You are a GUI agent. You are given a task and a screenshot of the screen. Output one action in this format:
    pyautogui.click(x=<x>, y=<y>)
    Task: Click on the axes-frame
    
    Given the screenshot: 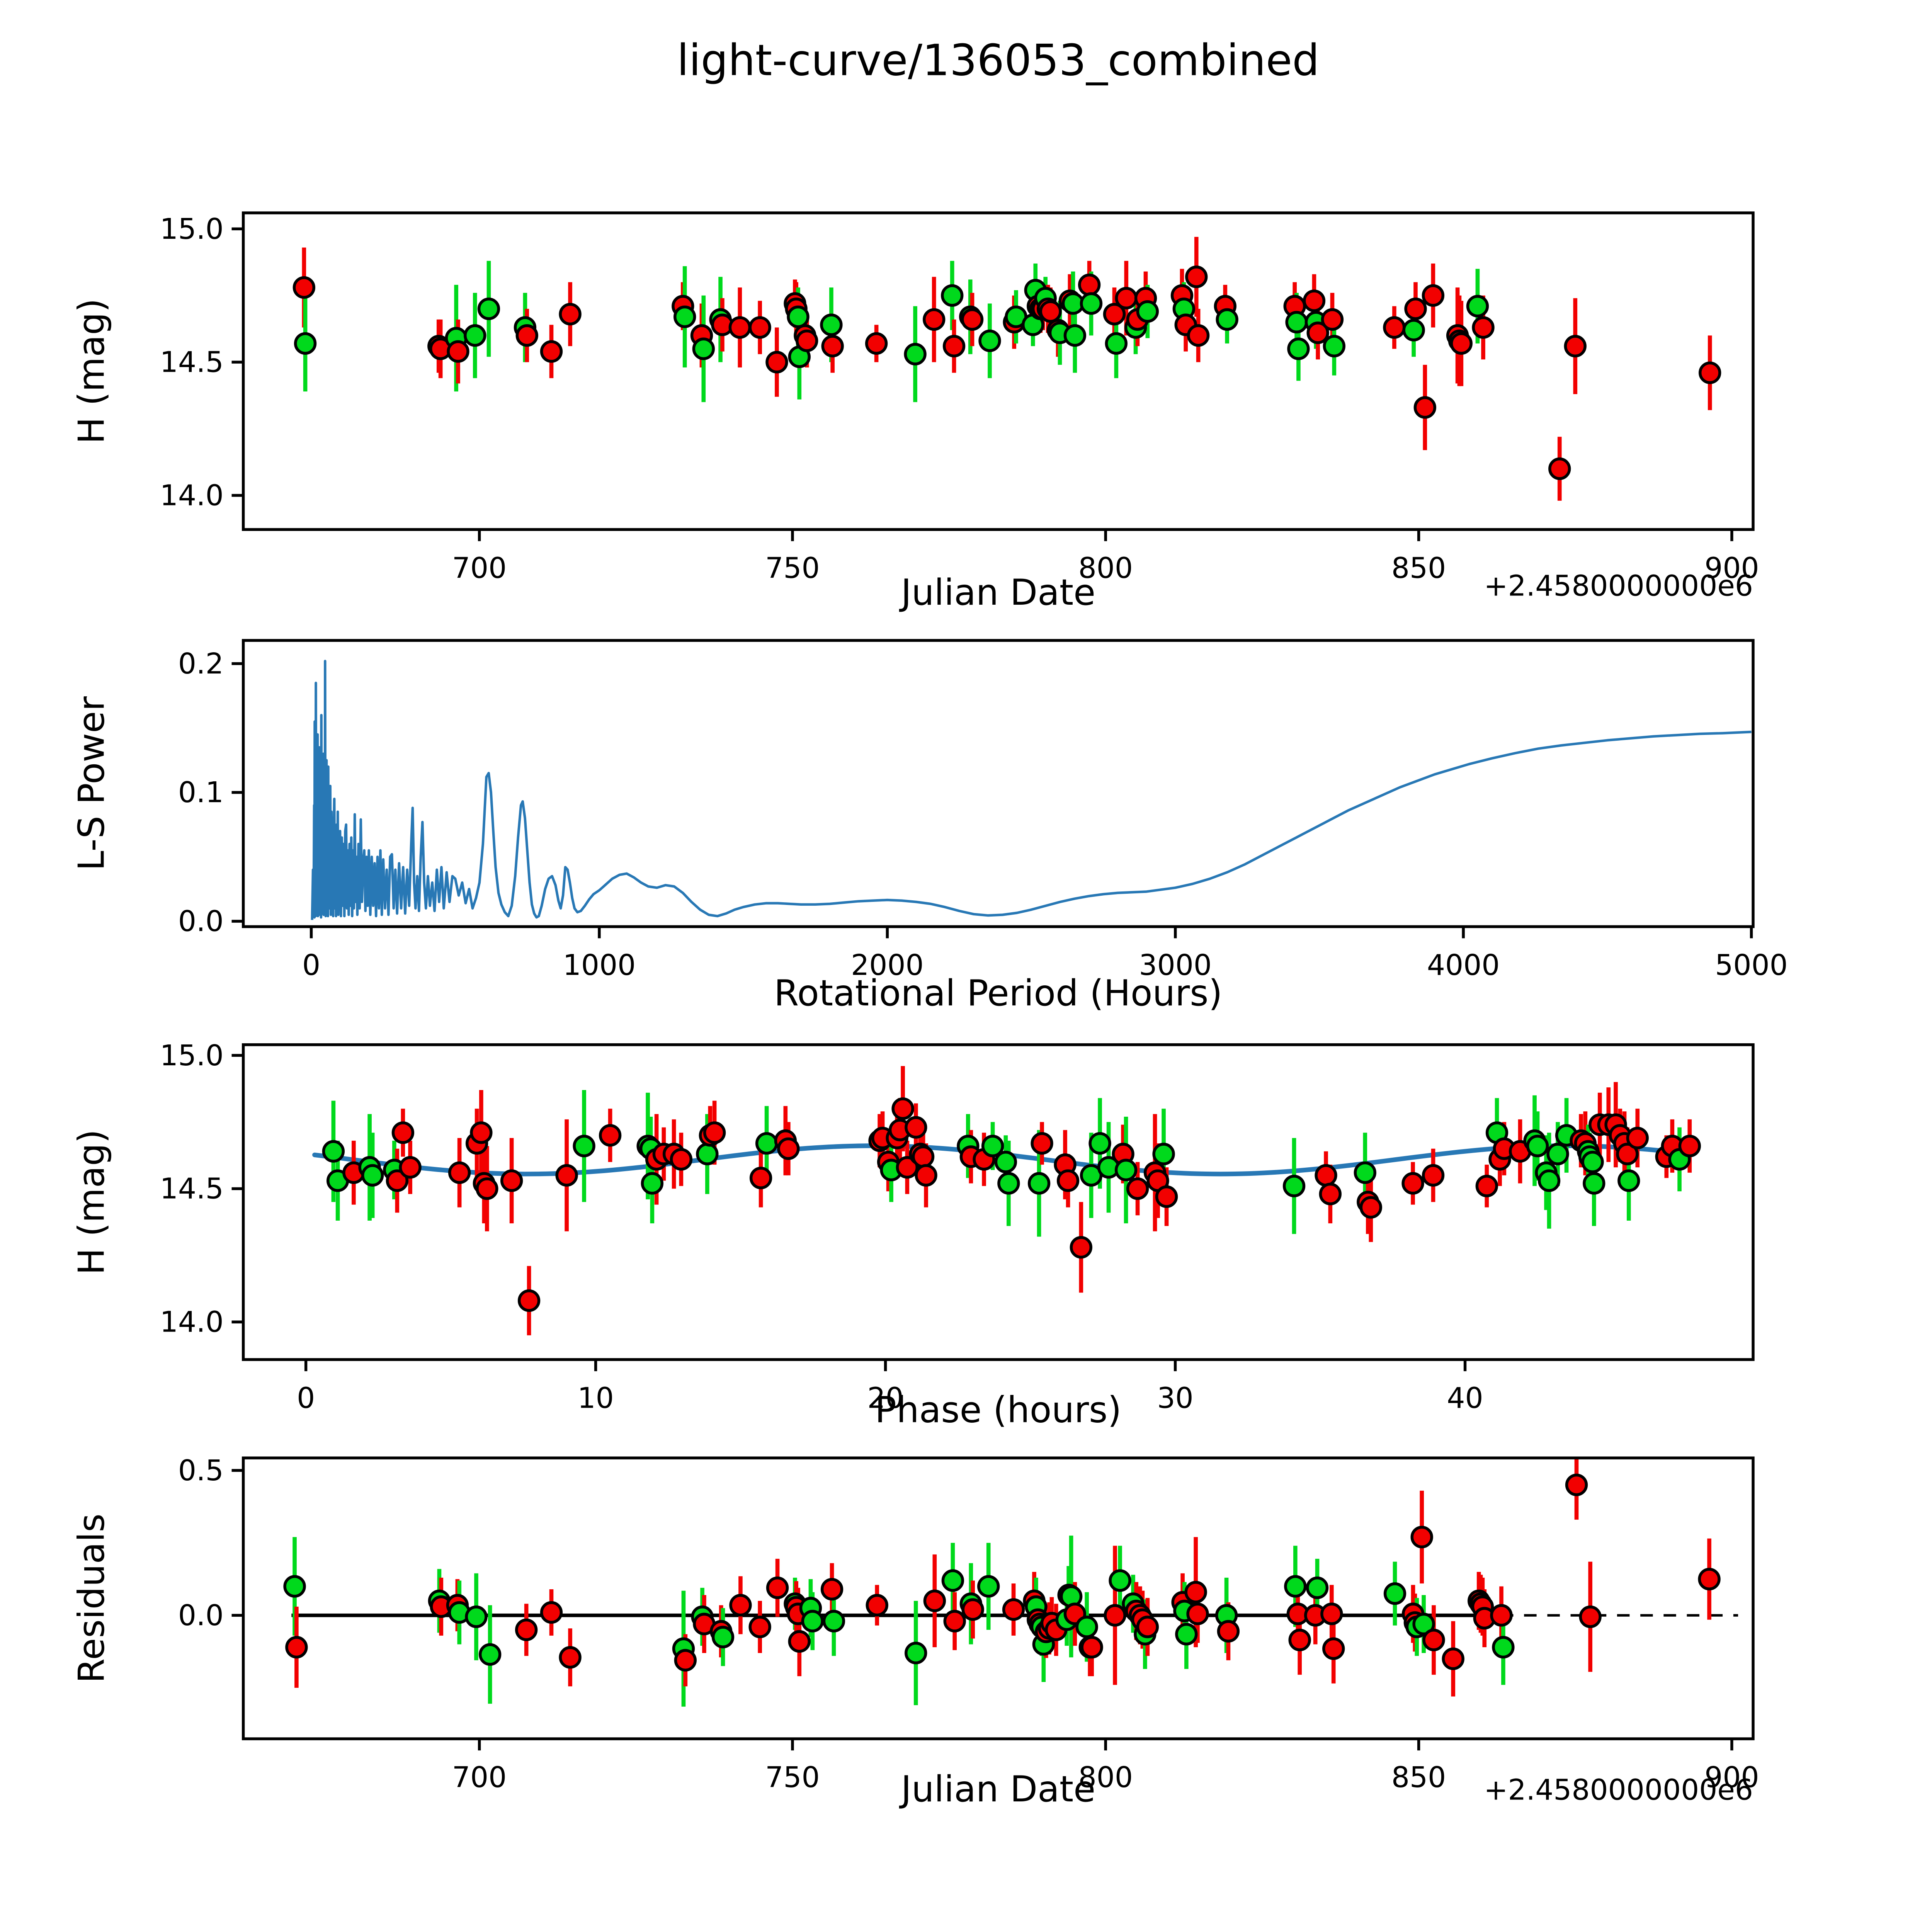 What is the action you would take?
    pyautogui.click(x=999, y=1598)
    